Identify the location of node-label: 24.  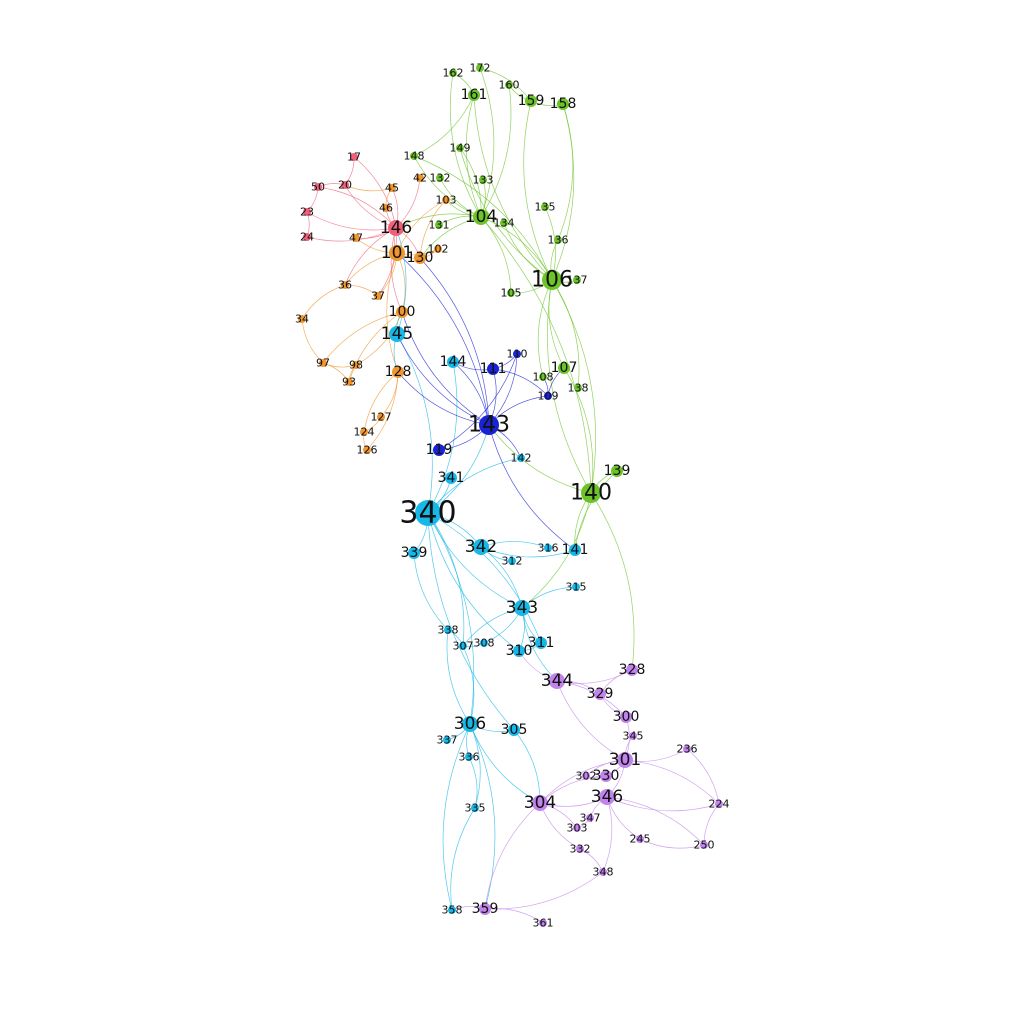
(307, 237).